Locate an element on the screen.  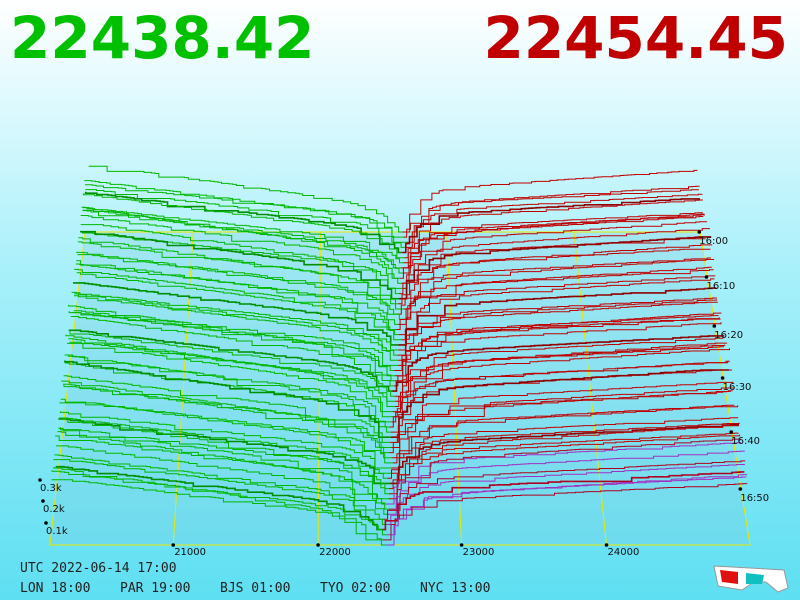
depth-label: 0.2k is located at coordinates (54, 509).